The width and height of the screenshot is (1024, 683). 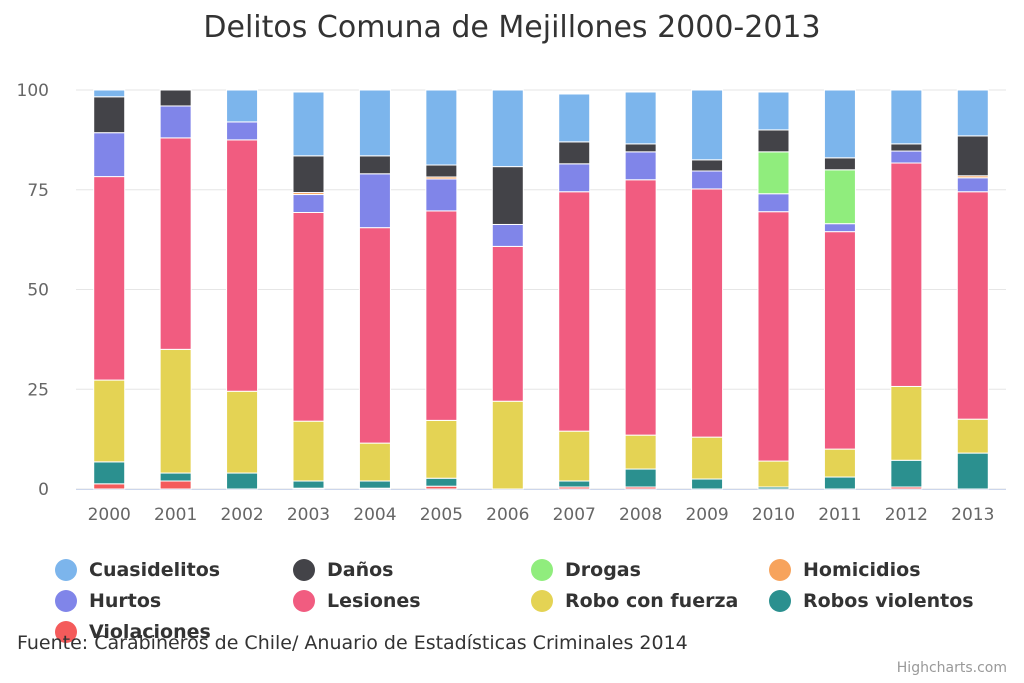 I want to click on credits-link: Highcharts.com, so click(x=951, y=668).